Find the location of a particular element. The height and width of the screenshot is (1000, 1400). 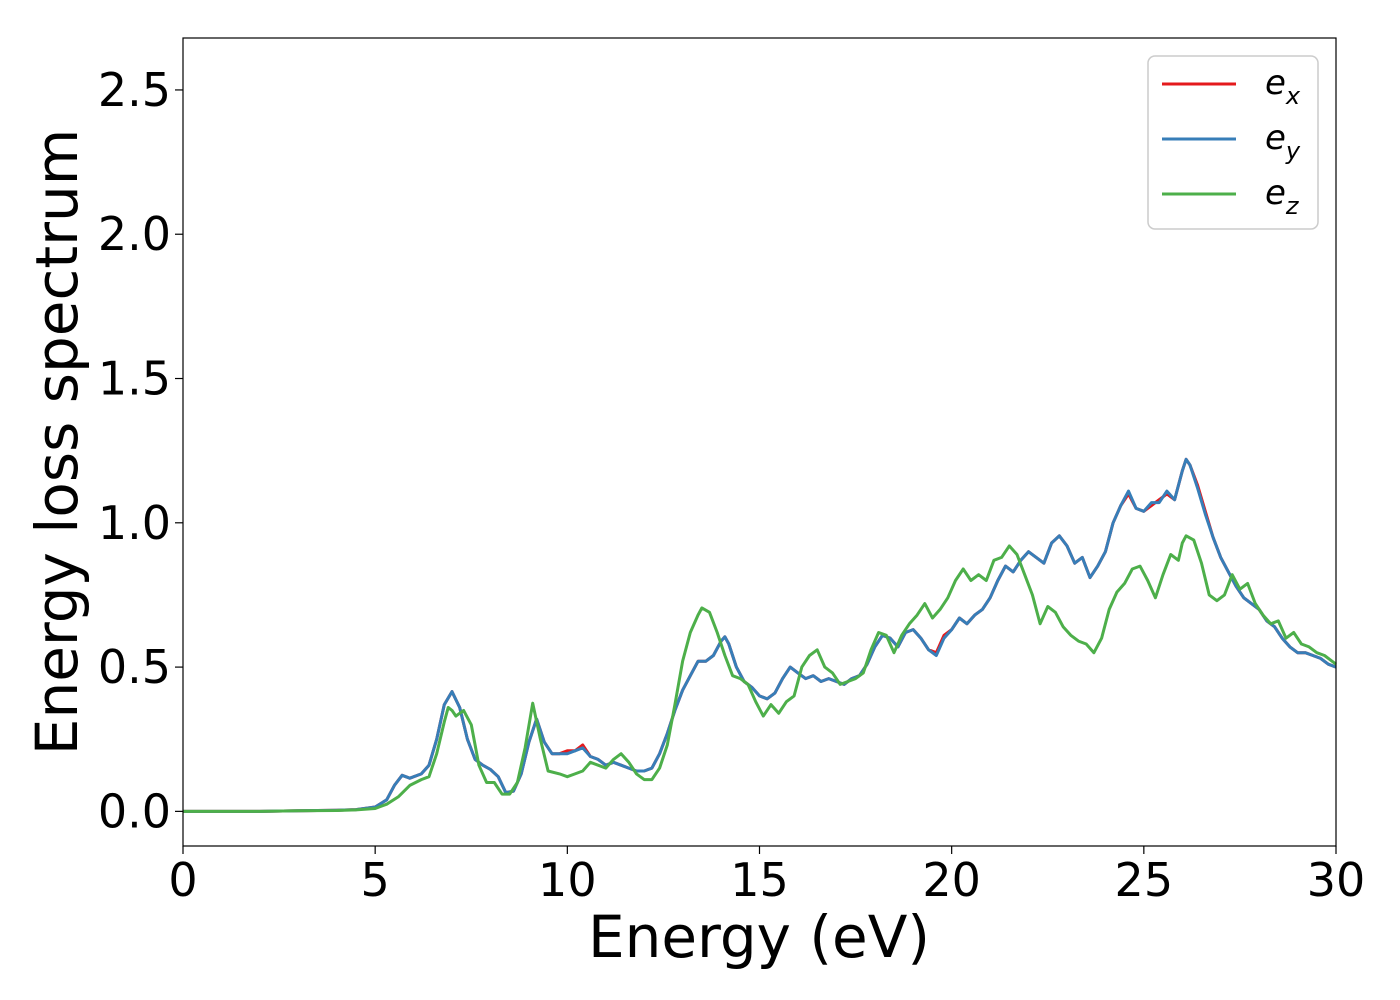

x-tick-label: 10 is located at coordinates (567, 880).